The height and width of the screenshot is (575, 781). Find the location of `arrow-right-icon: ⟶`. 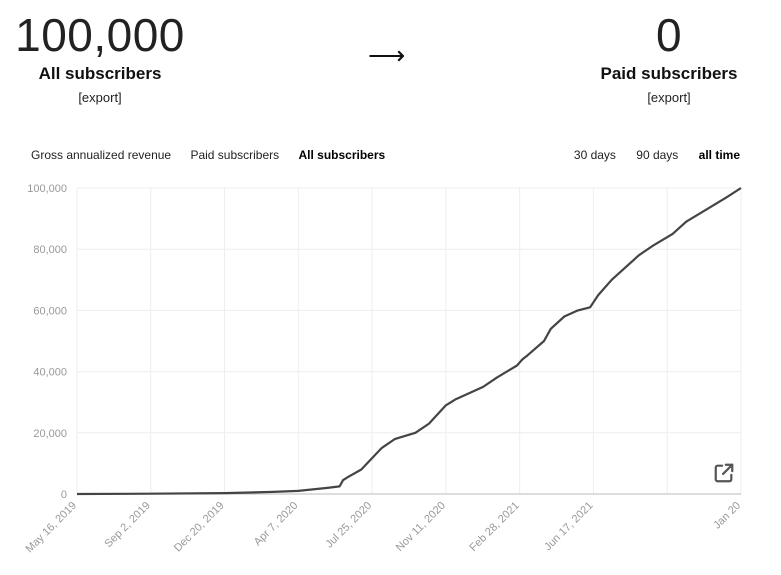

arrow-right-icon: ⟶ is located at coordinates (387, 55).